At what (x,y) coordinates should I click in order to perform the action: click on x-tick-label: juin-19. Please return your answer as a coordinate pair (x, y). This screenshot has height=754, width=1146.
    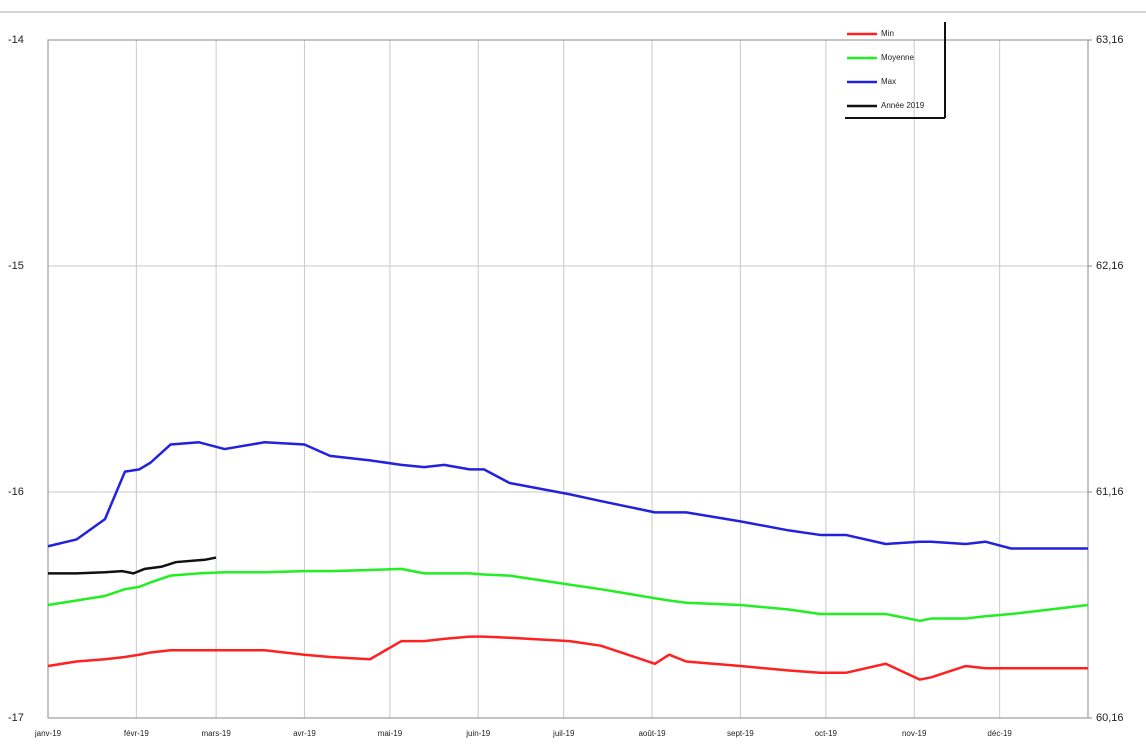
    Looking at the image, I should click on (478, 733).